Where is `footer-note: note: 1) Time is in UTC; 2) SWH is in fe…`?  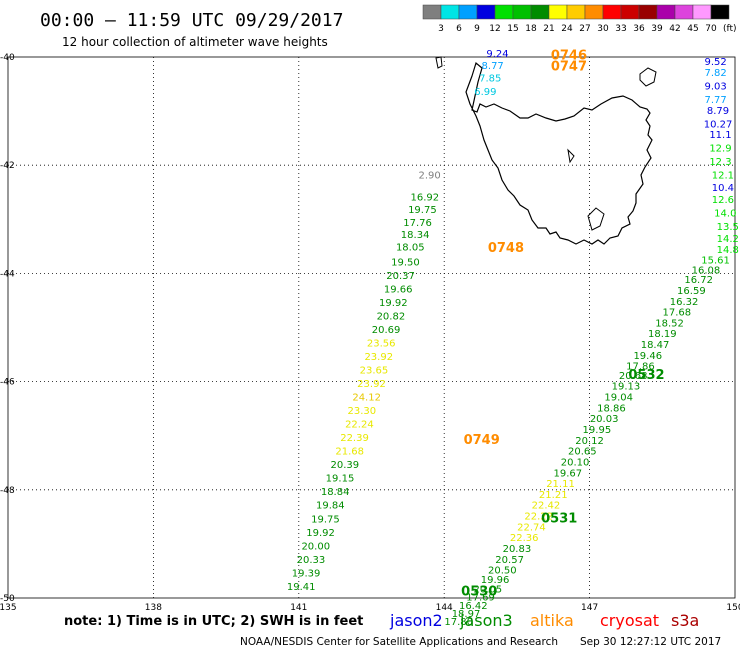
footer-note: note: 1) Time is in UTC; 2) SWH is in fe… is located at coordinates (213, 621).